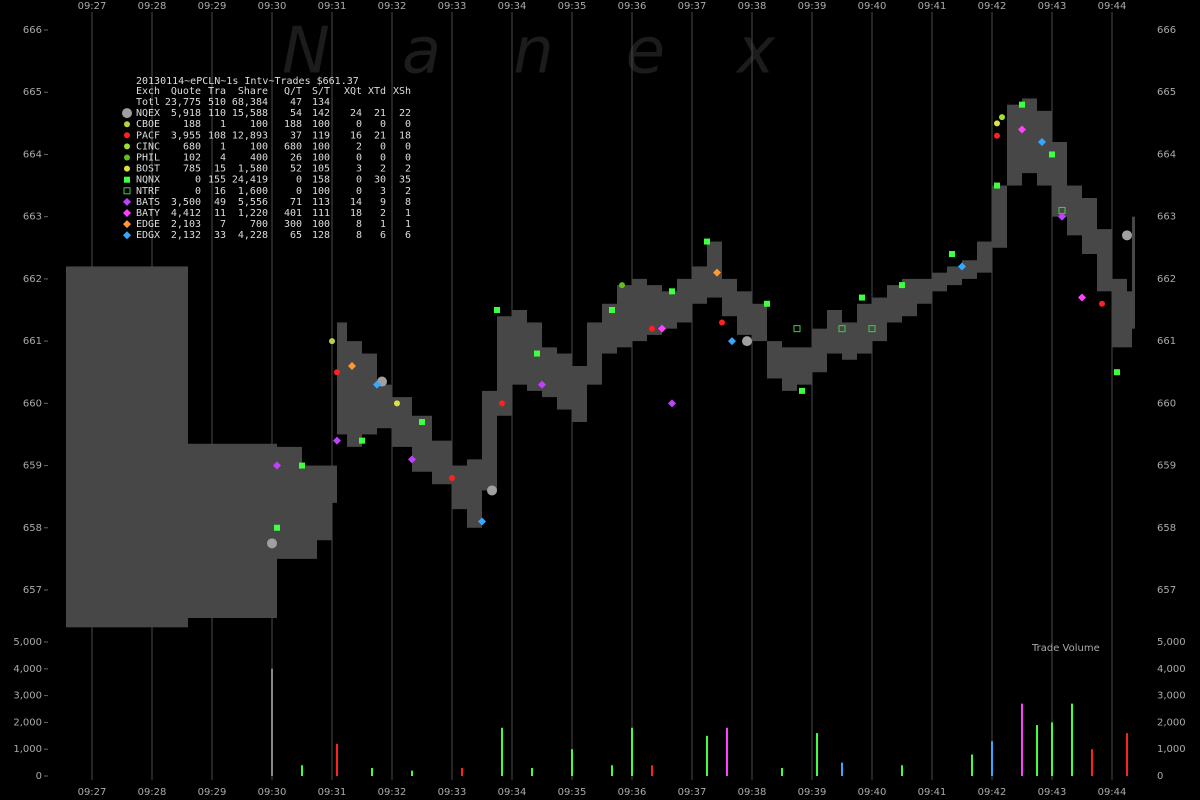 The width and height of the screenshot is (1200, 800). I want to click on x-tick-label-top: 09:42, so click(992, 6).